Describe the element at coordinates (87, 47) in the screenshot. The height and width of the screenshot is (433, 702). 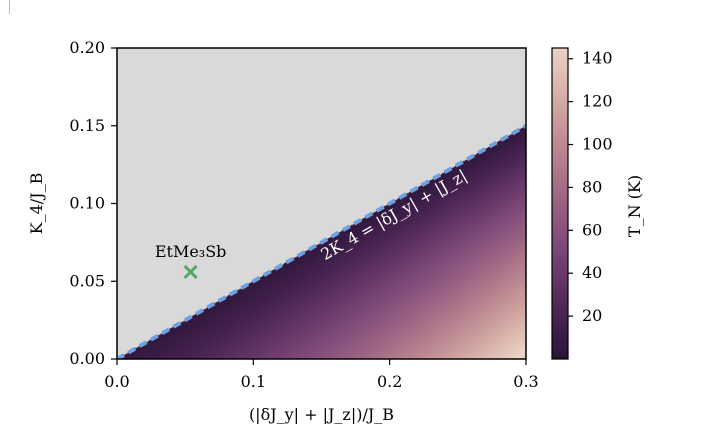
I see `y-tick-label: 0.20` at that location.